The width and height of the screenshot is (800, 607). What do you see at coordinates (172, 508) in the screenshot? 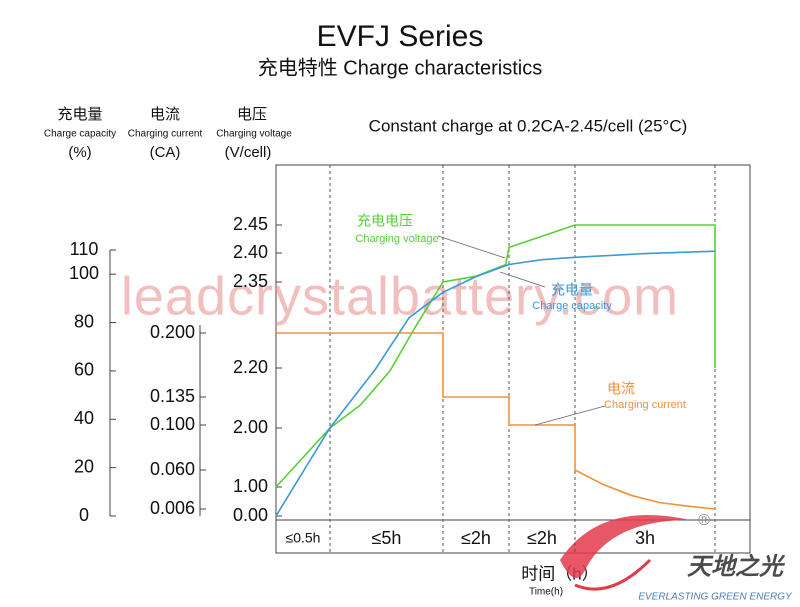
I see `y2-tick-label: 0.006` at bounding box center [172, 508].